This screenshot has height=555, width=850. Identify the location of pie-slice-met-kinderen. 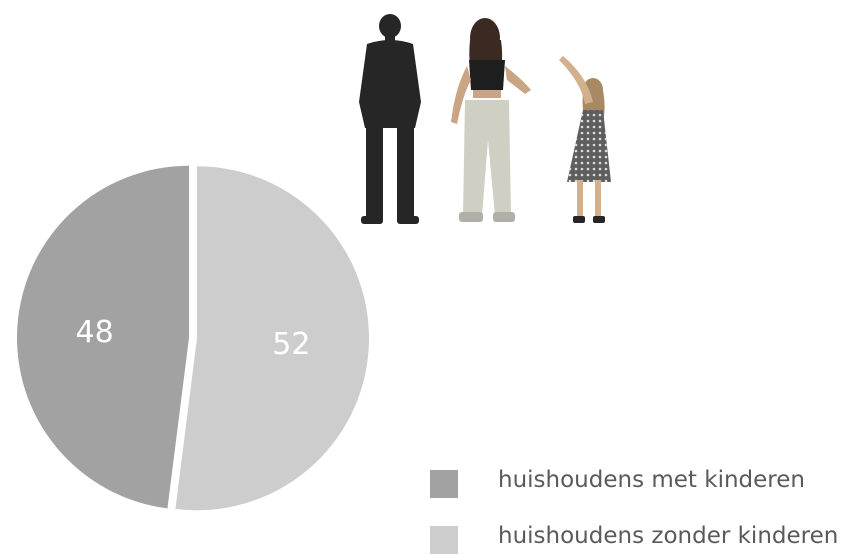
(103, 337).